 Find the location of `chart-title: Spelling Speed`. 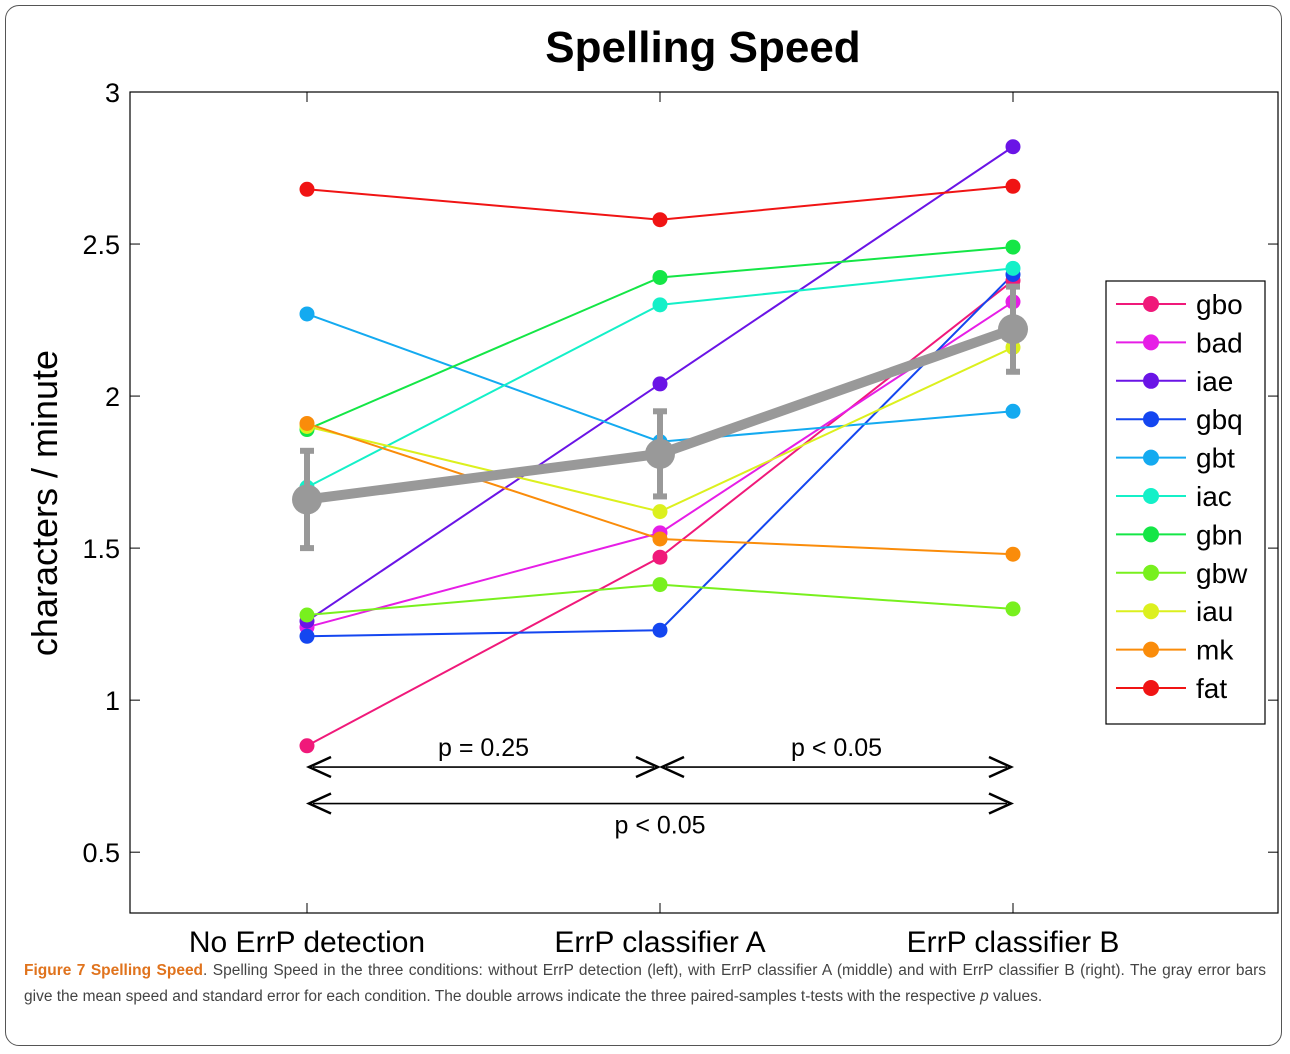

chart-title: Spelling Speed is located at coordinates (702, 47).